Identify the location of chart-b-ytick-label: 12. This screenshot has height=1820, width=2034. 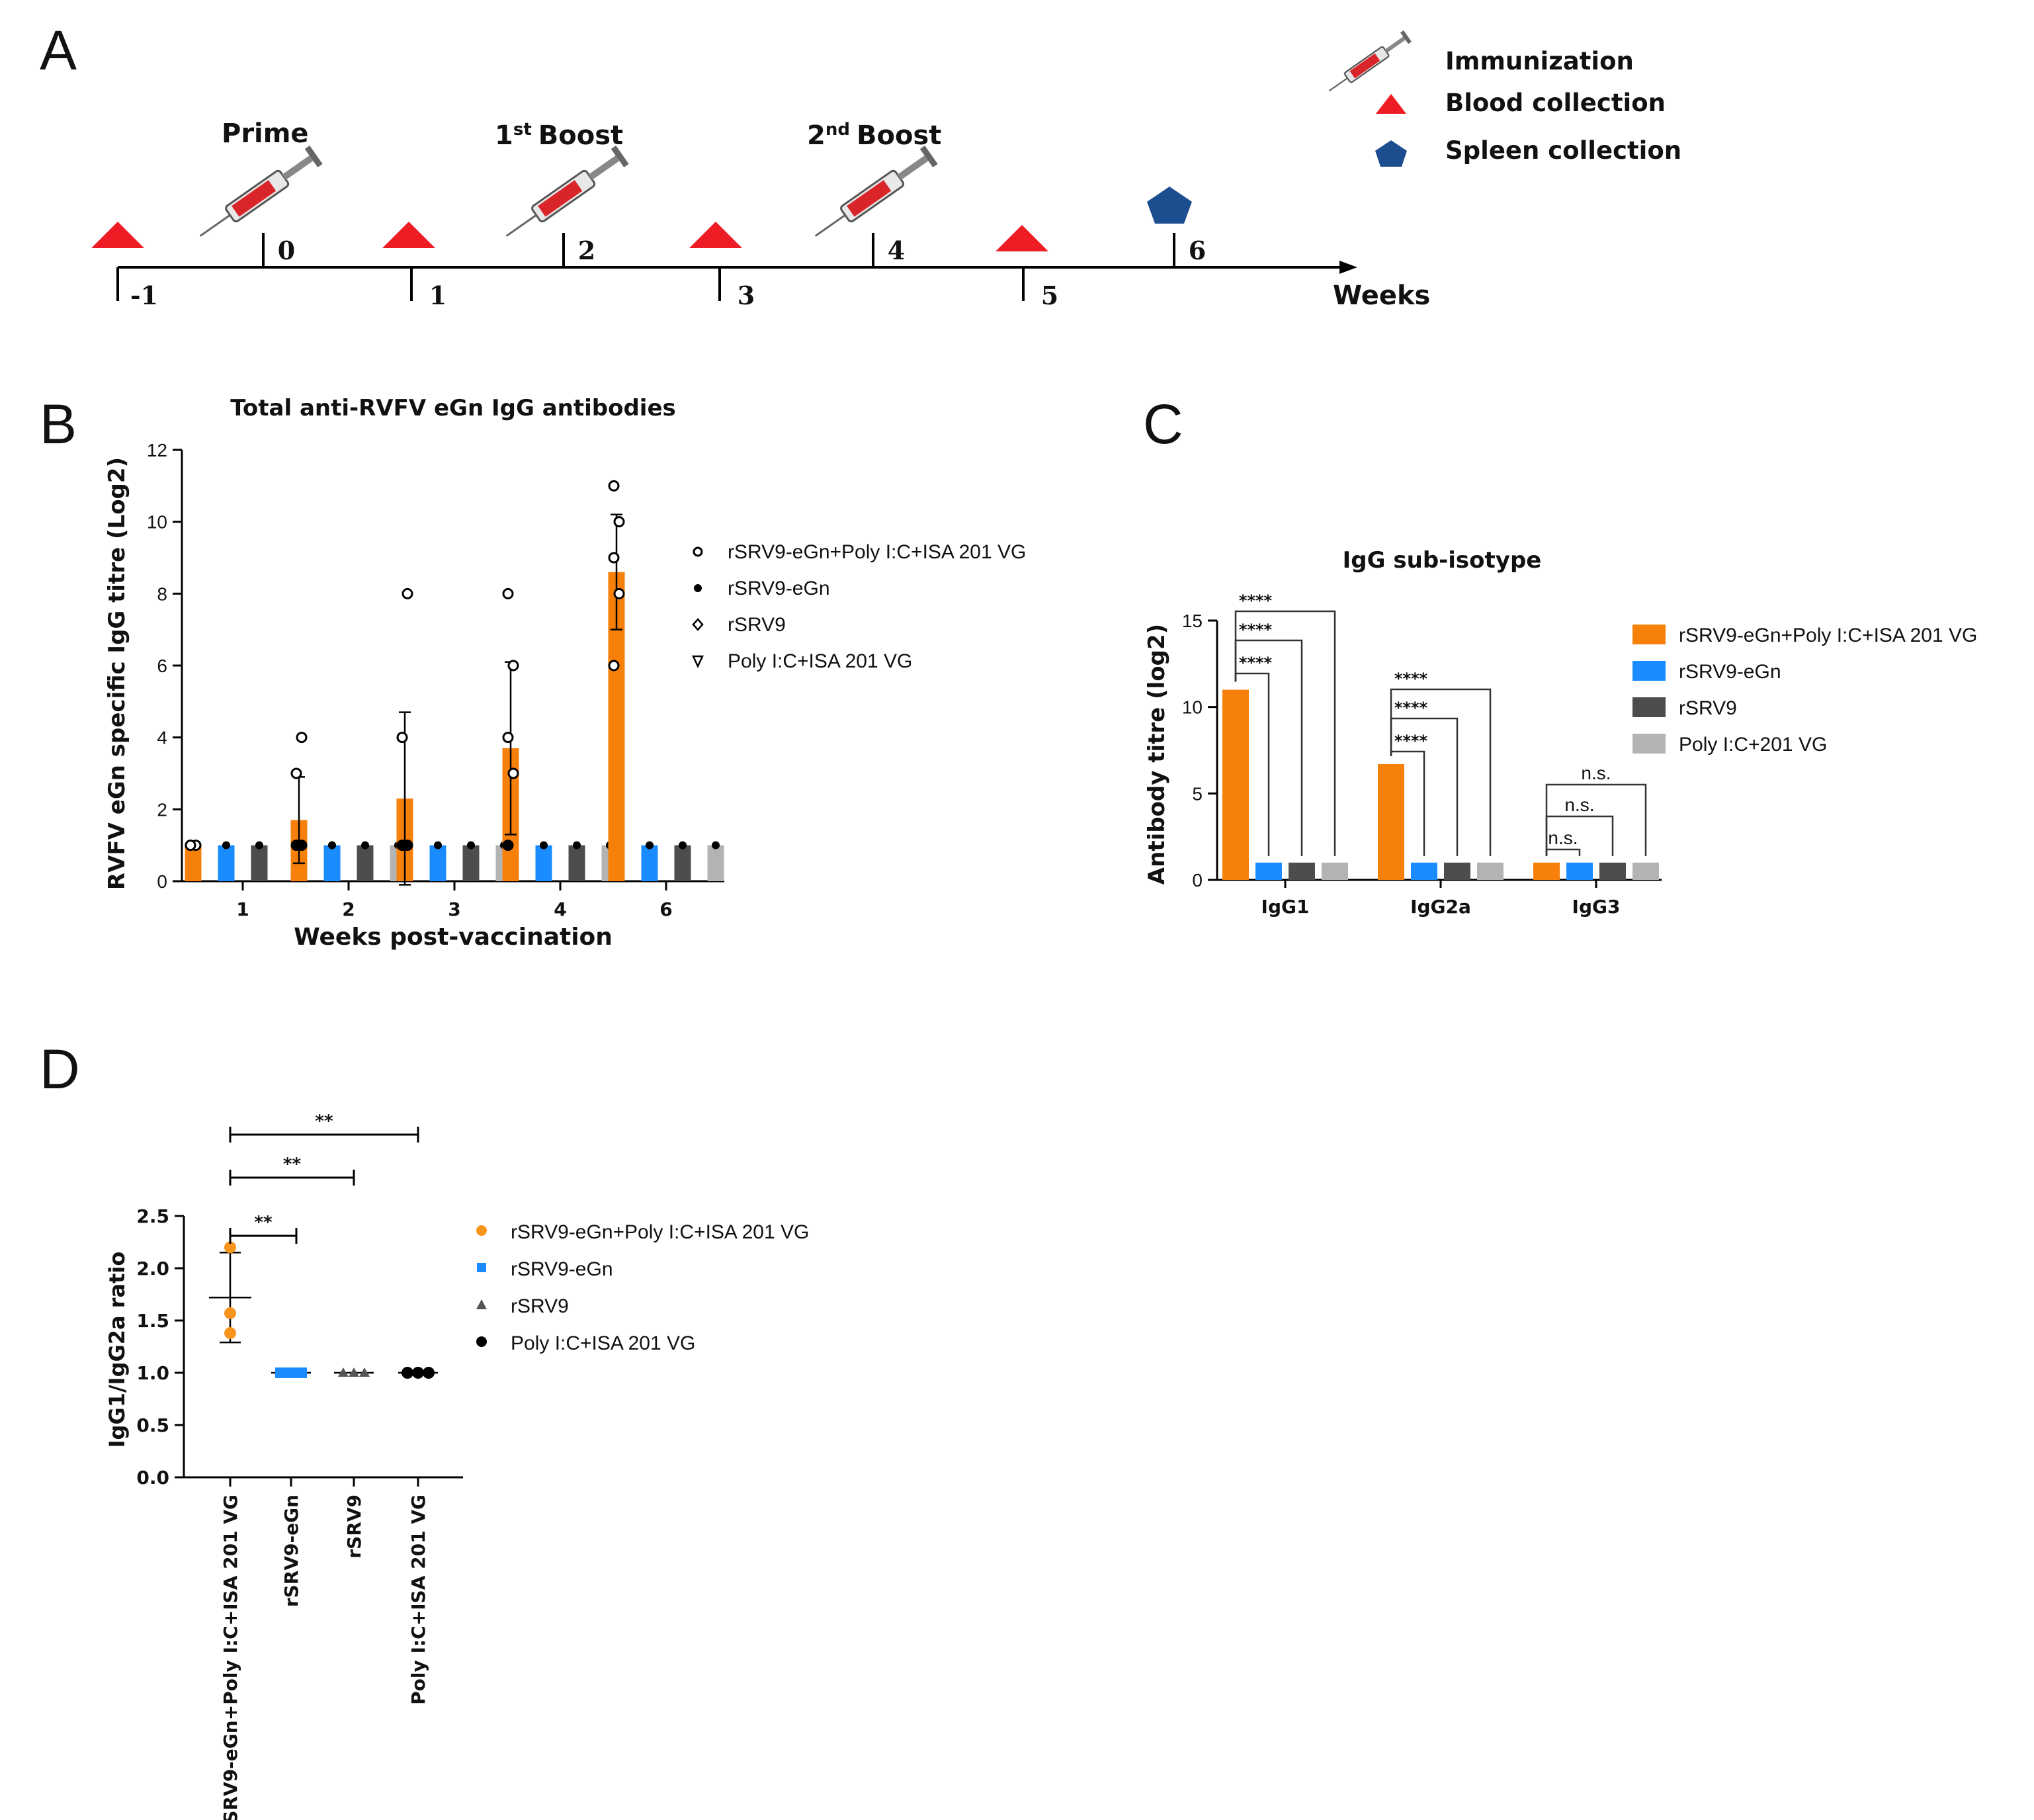
(157, 450).